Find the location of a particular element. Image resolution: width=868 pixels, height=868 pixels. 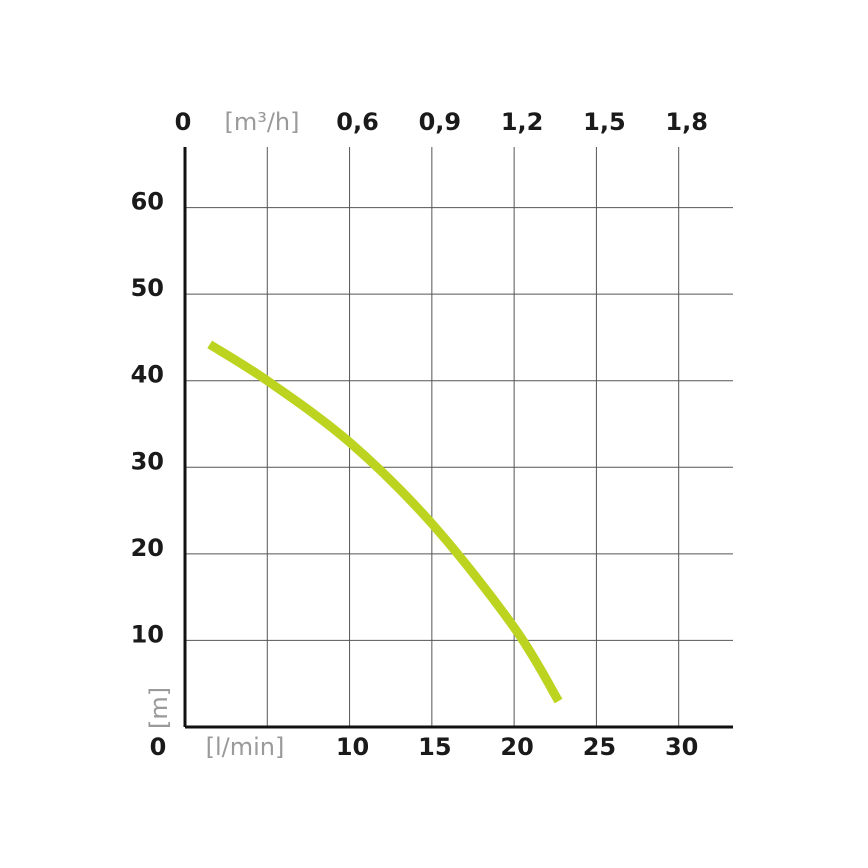

x-tick-label: 20 is located at coordinates (516, 747).